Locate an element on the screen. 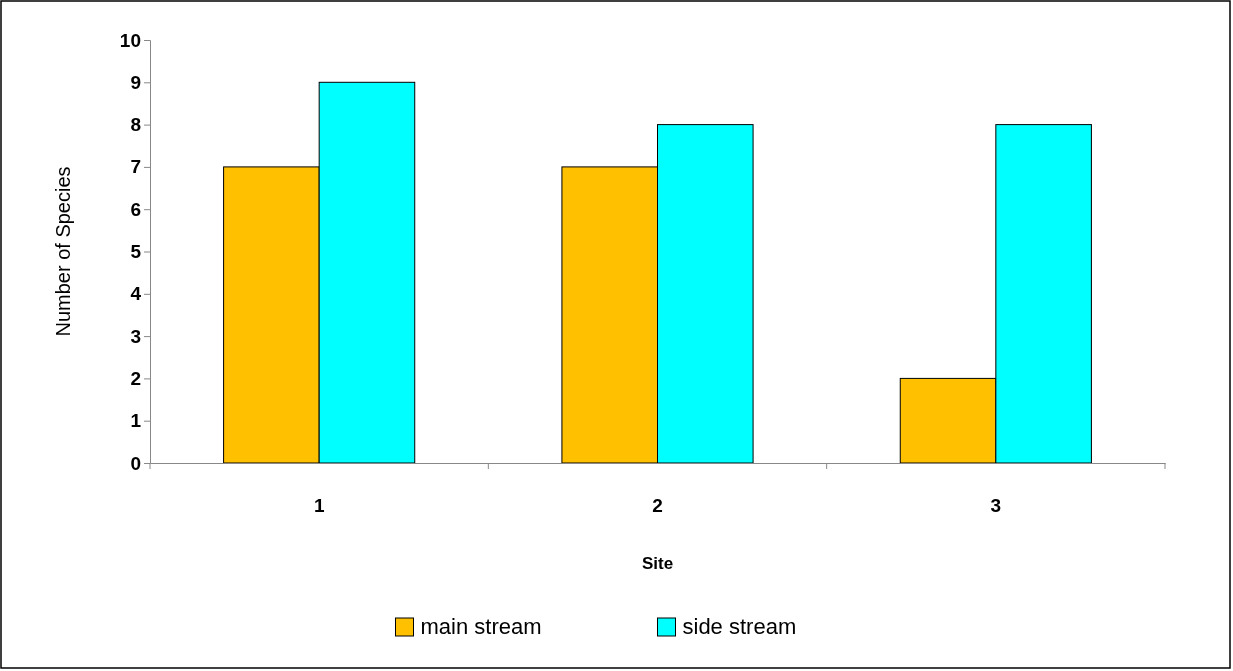  x-tick-label: 1 is located at coordinates (319, 506).